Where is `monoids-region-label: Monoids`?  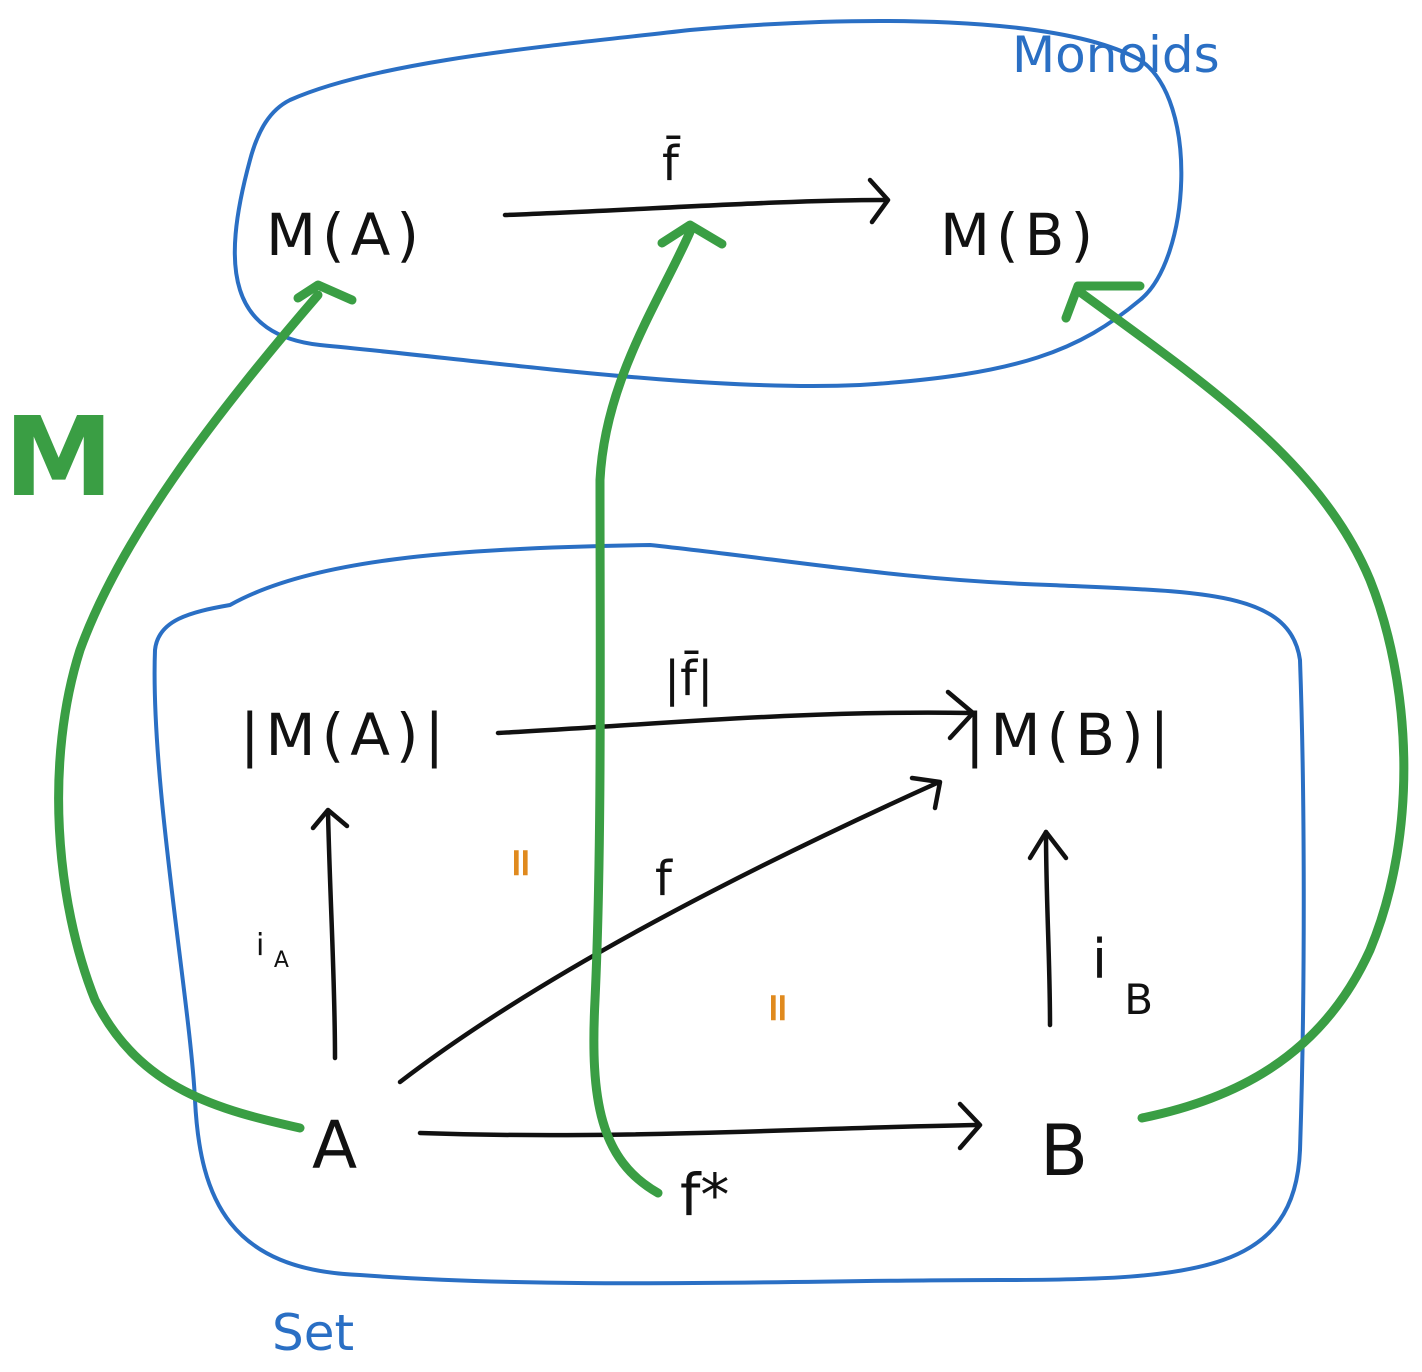
monoids-region-label: Monoids is located at coordinates (1116, 55).